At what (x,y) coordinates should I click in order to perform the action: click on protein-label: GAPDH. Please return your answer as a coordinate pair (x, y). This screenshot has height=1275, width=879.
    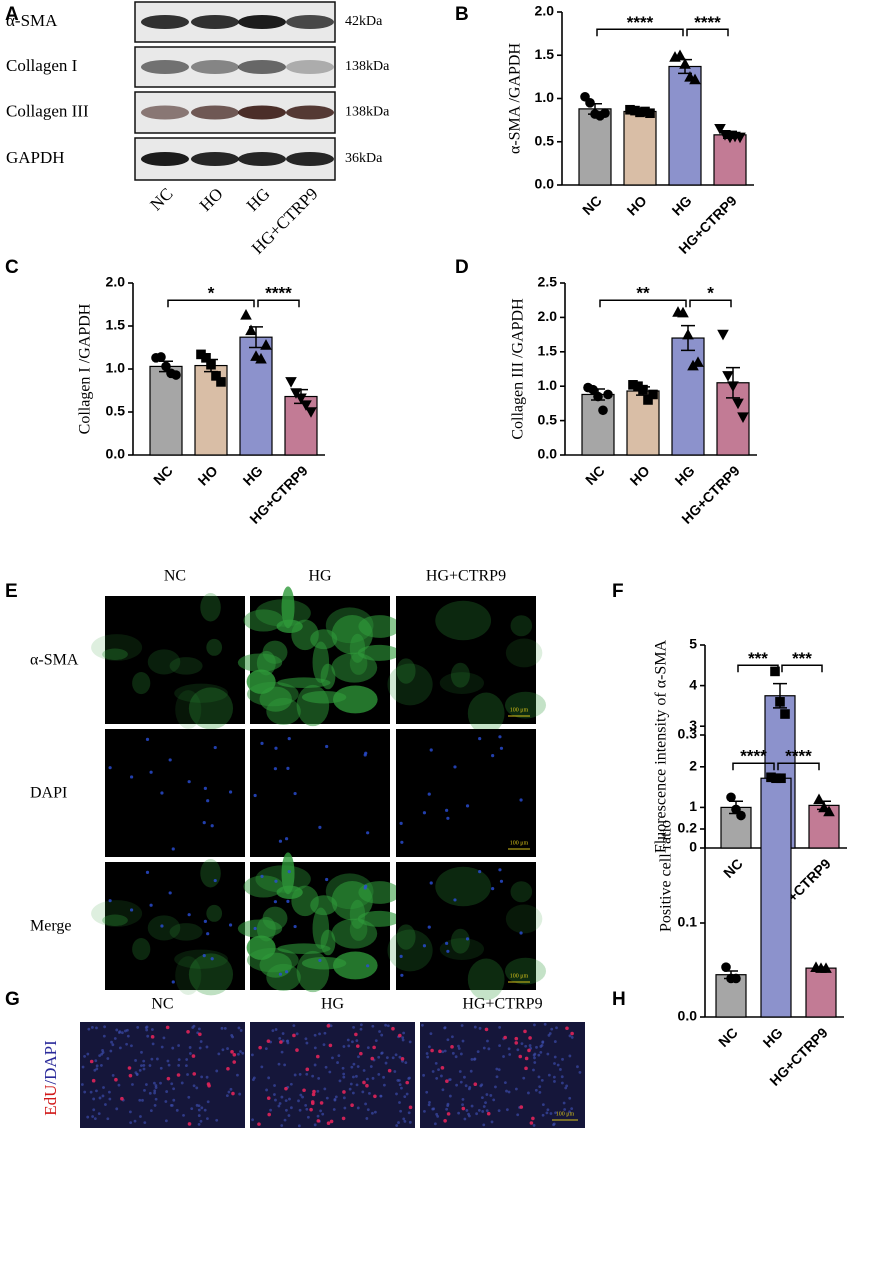
    Looking at the image, I should click on (35, 157).